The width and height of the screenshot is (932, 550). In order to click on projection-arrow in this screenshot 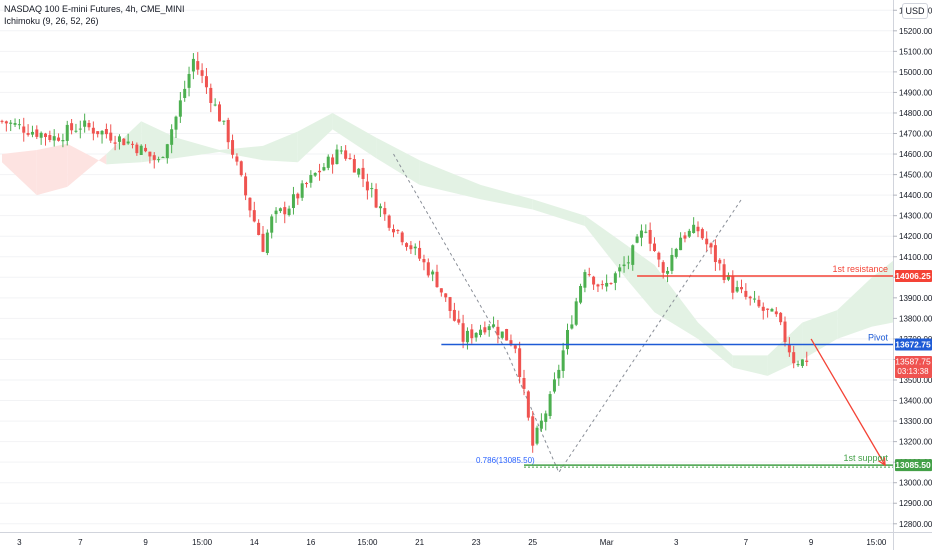, I will do `click(848, 402)`.